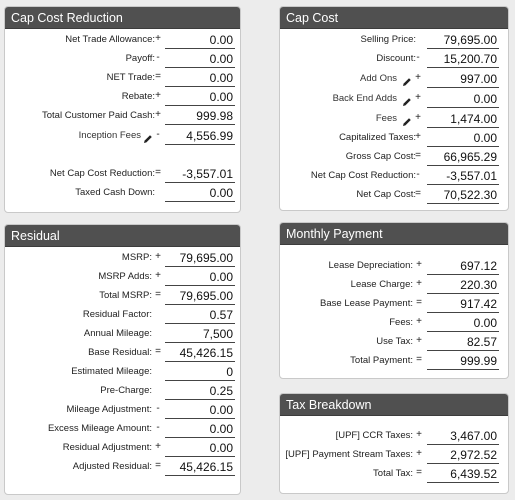  What do you see at coordinates (130, 77) in the screenshot?
I see `net-trade-label: NET Trade:` at bounding box center [130, 77].